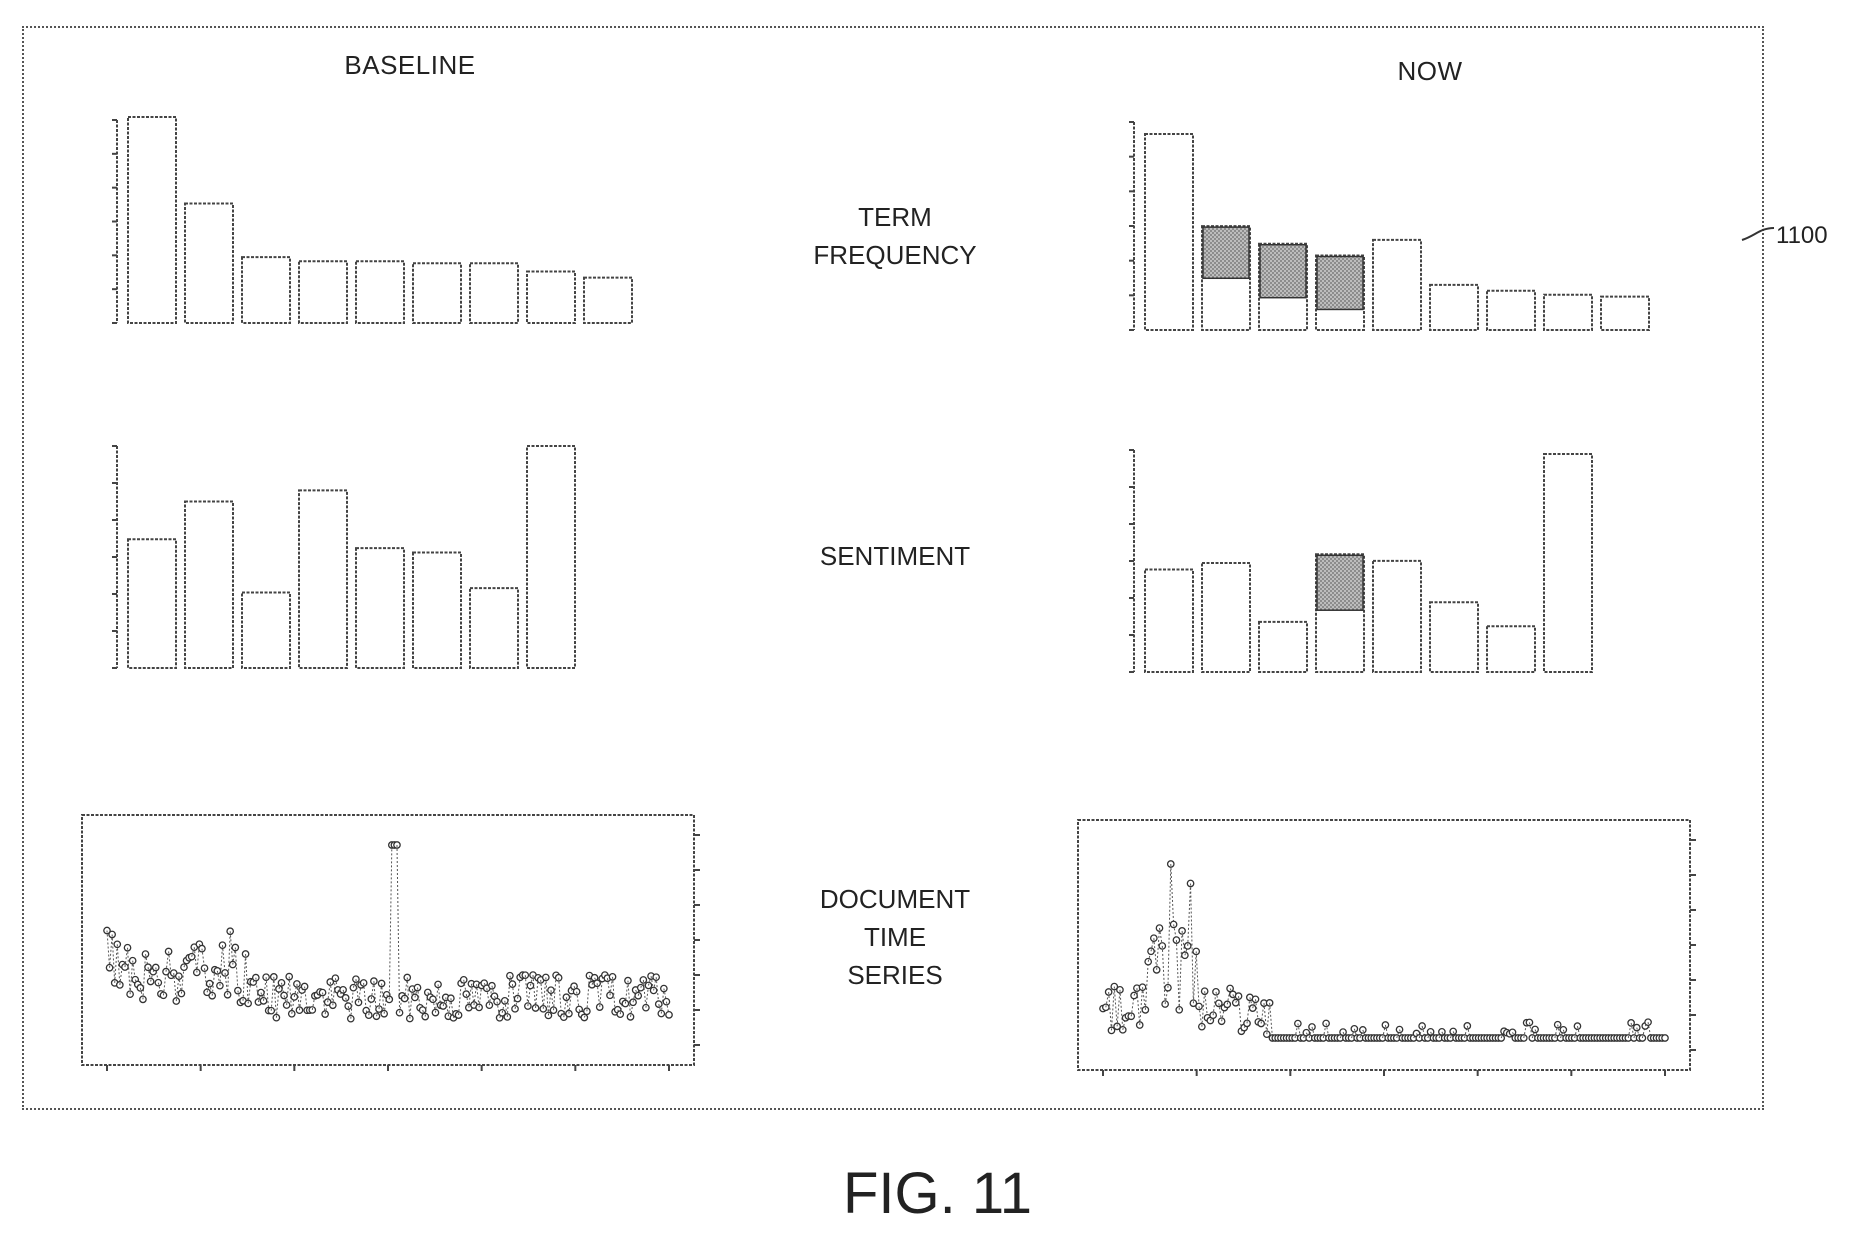  I want to click on now-sentiment-bar-highlight, so click(1340, 582).